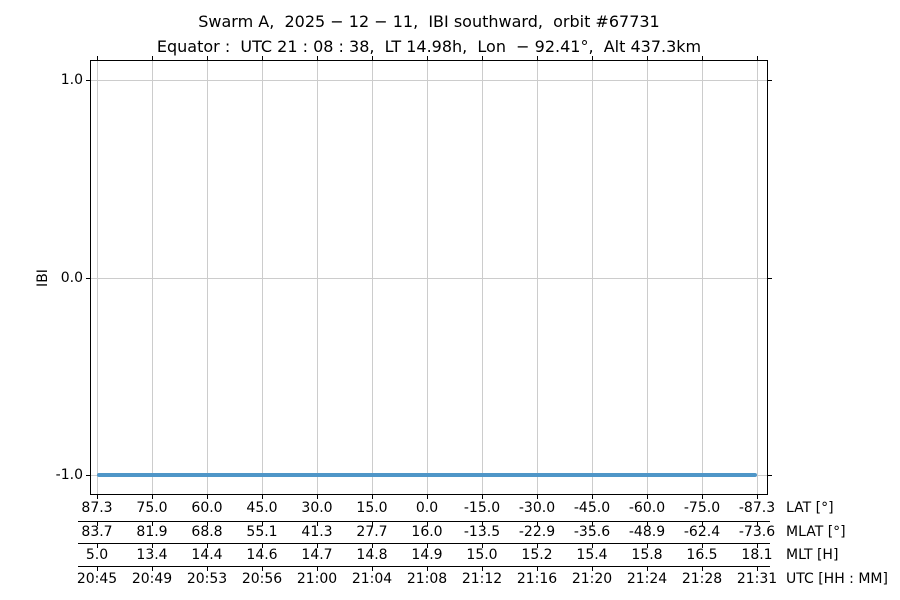 The image size is (900, 600). What do you see at coordinates (69, 475) in the screenshot?
I see `y-tick-label: -1.0` at bounding box center [69, 475].